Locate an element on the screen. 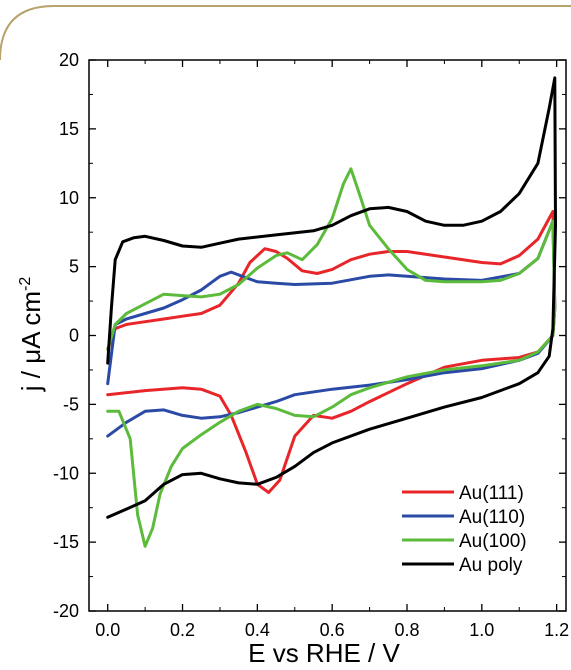  x-tick-label: 0.6 is located at coordinates (332, 630).